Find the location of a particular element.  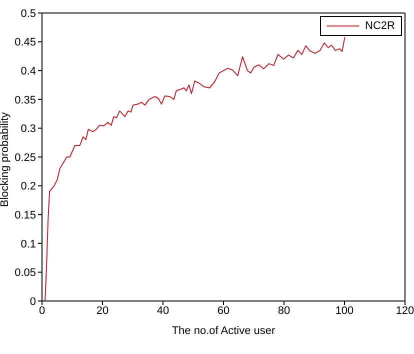

y-tick-label: 0 is located at coordinates (33, 302).